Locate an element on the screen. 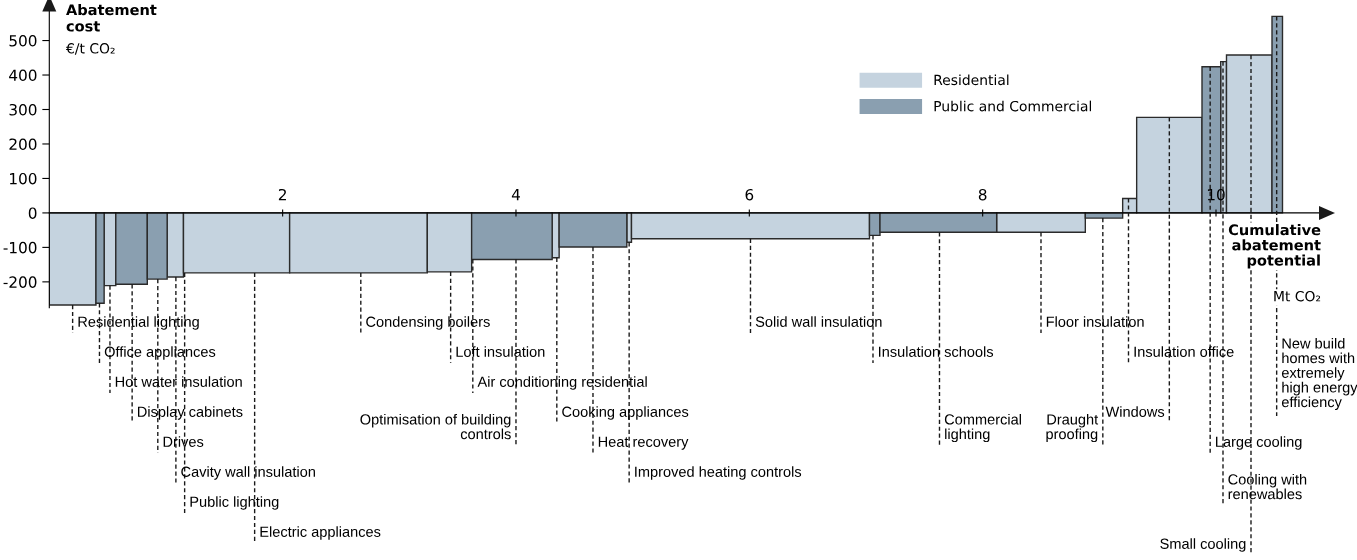  annotation: Loft insulation is located at coordinates (500, 351).